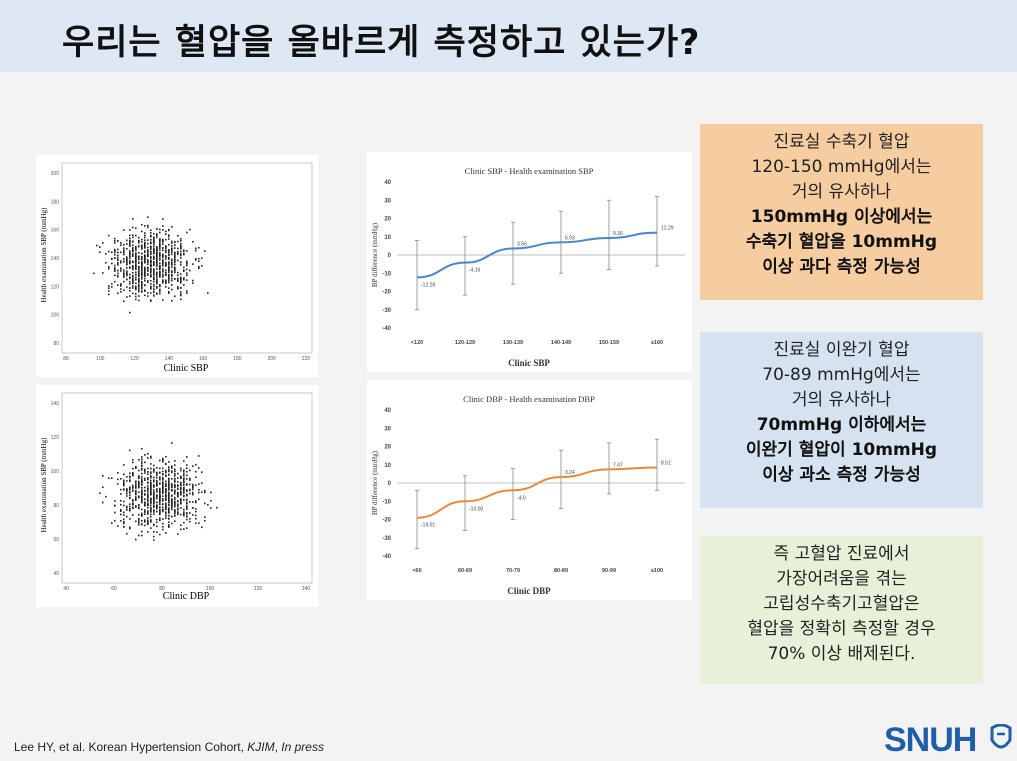  I want to click on scatter-y-tick: 80, so click(56, 506).